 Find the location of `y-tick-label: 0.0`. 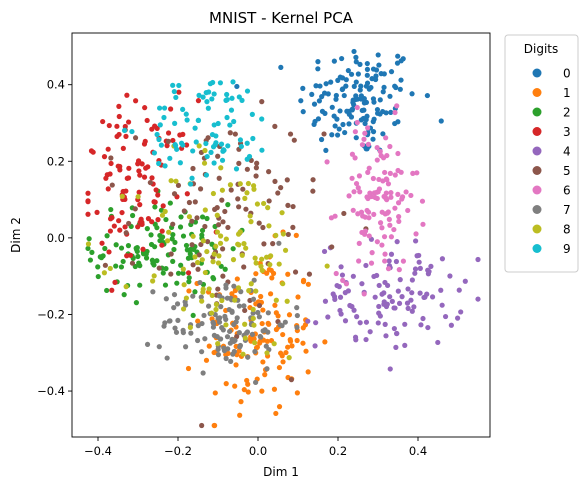

y-tick-label: 0.0 is located at coordinates (56, 238).